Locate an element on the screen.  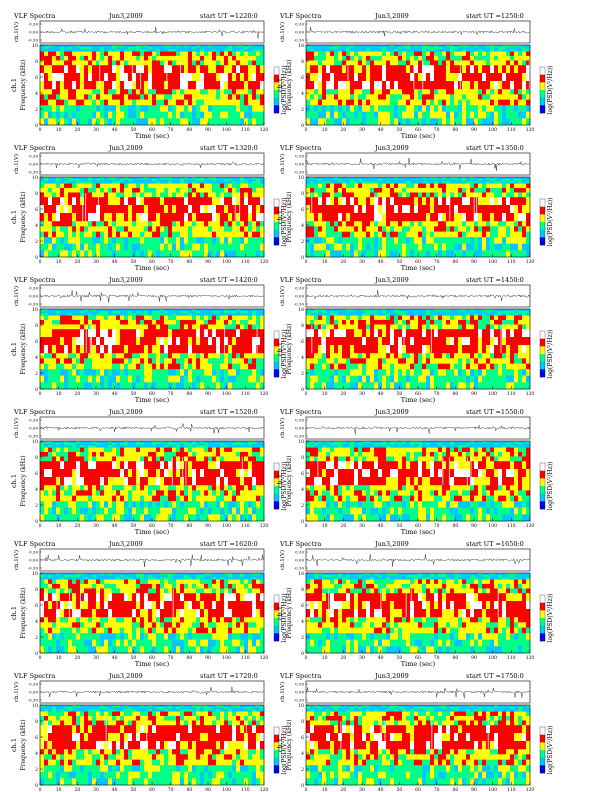
time-tick-label: 60 is located at coordinates (152, 394).